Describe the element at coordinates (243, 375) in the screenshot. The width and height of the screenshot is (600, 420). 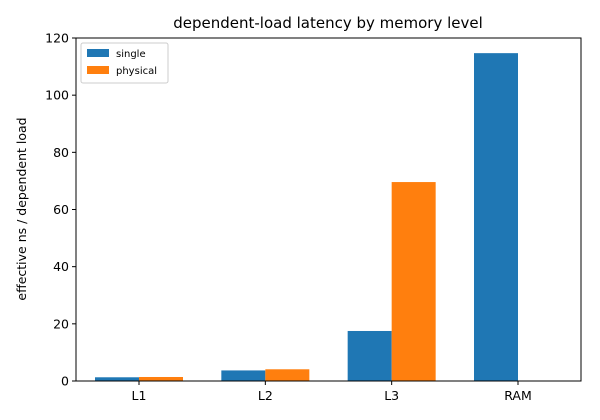
I see `bar-single-L2` at that location.